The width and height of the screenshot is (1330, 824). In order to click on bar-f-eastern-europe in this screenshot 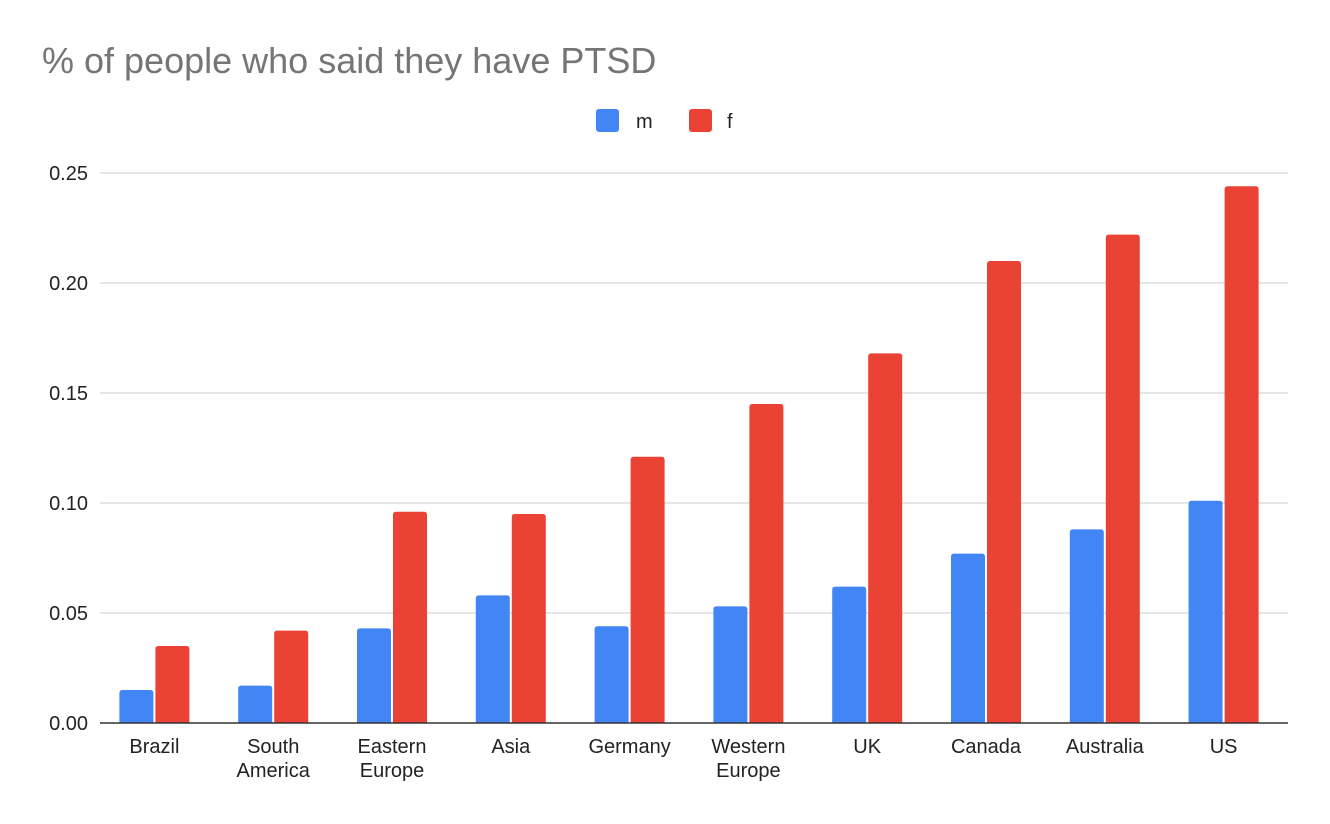, I will do `click(410, 617)`.